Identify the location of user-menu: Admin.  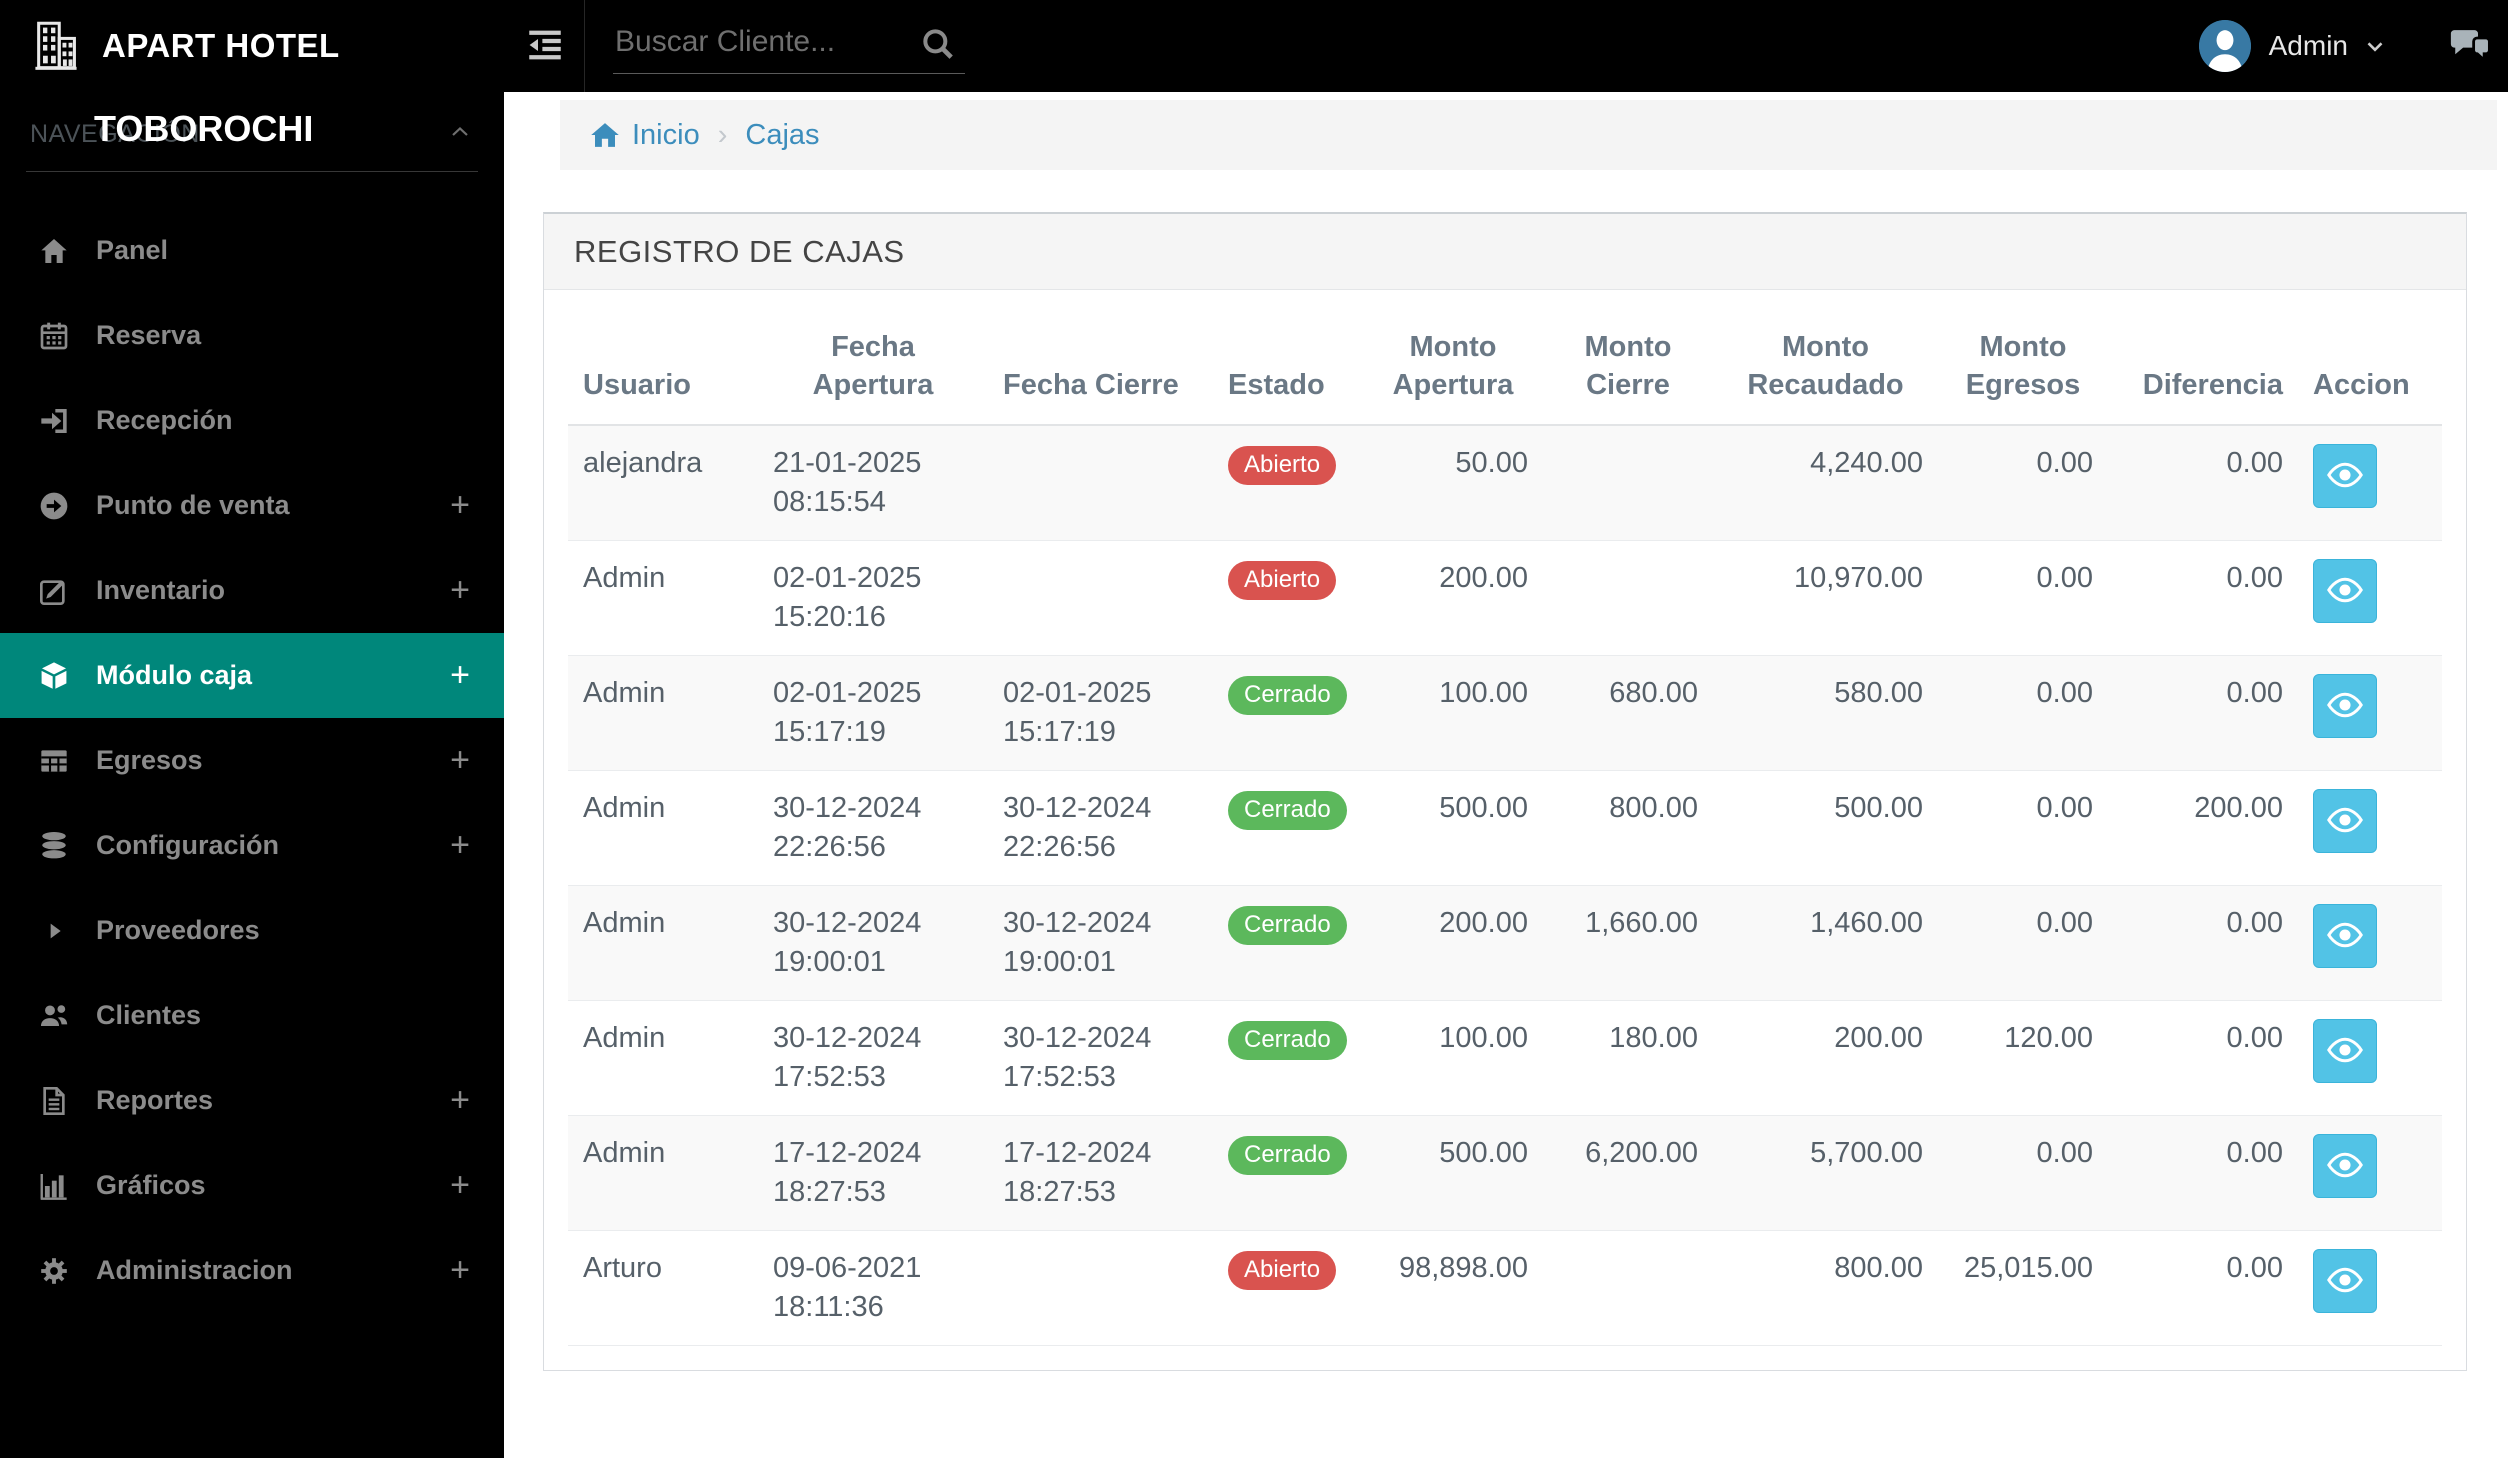
(2293, 46).